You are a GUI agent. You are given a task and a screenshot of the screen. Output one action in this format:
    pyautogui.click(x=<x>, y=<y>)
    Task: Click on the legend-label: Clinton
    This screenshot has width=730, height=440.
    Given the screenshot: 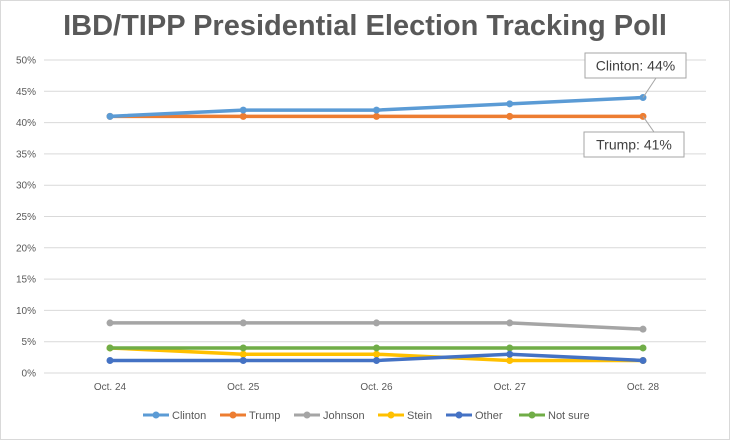 What is the action you would take?
    pyautogui.click(x=189, y=416)
    